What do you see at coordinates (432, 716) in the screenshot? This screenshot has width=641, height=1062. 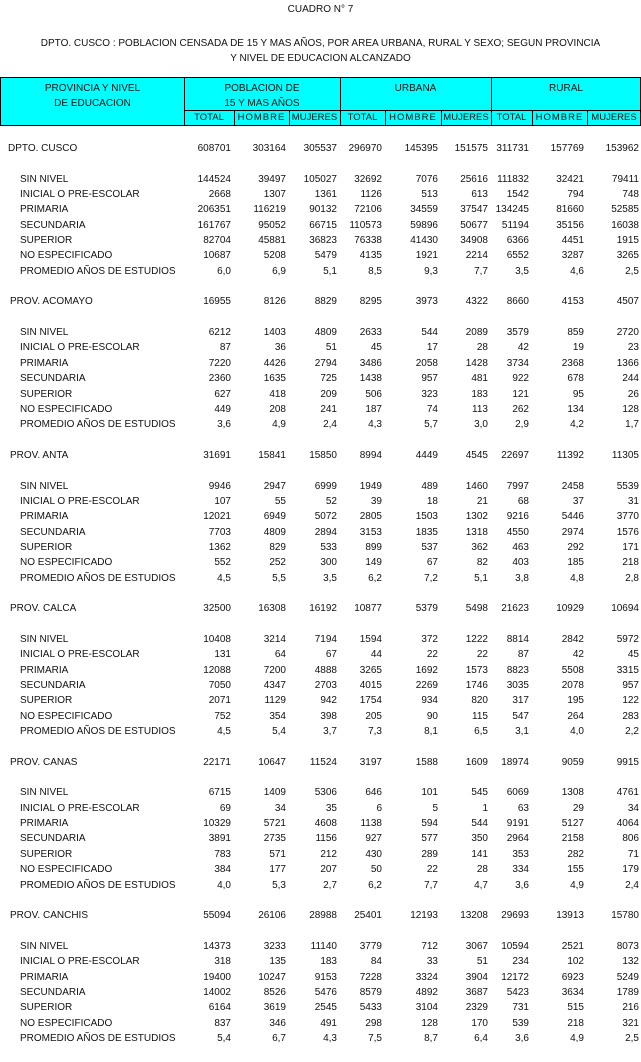 I see `cell-hombre: 90` at bounding box center [432, 716].